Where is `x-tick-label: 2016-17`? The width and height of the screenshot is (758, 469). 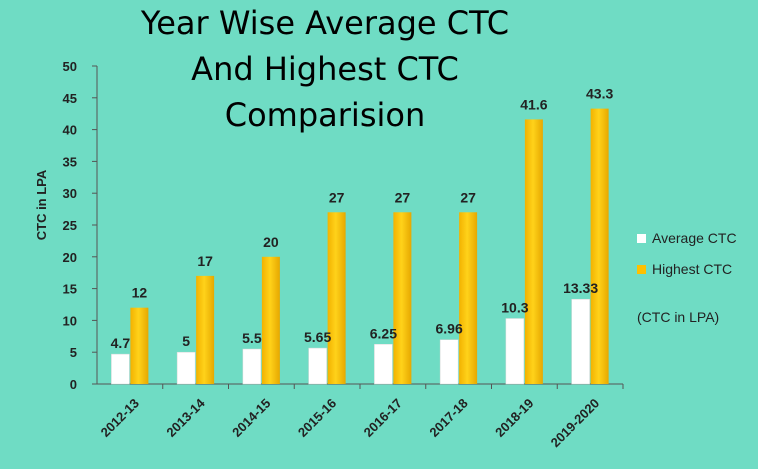 x-tick-label: 2016-17 is located at coordinates (383, 418).